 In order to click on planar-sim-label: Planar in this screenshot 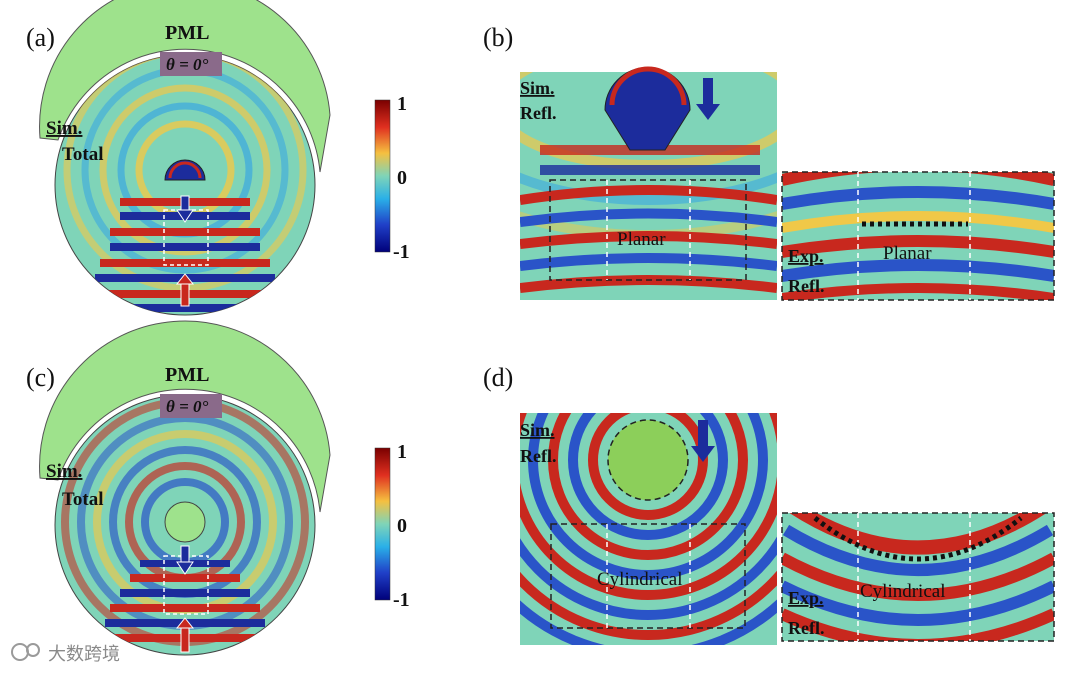, I will do `click(641, 239)`.